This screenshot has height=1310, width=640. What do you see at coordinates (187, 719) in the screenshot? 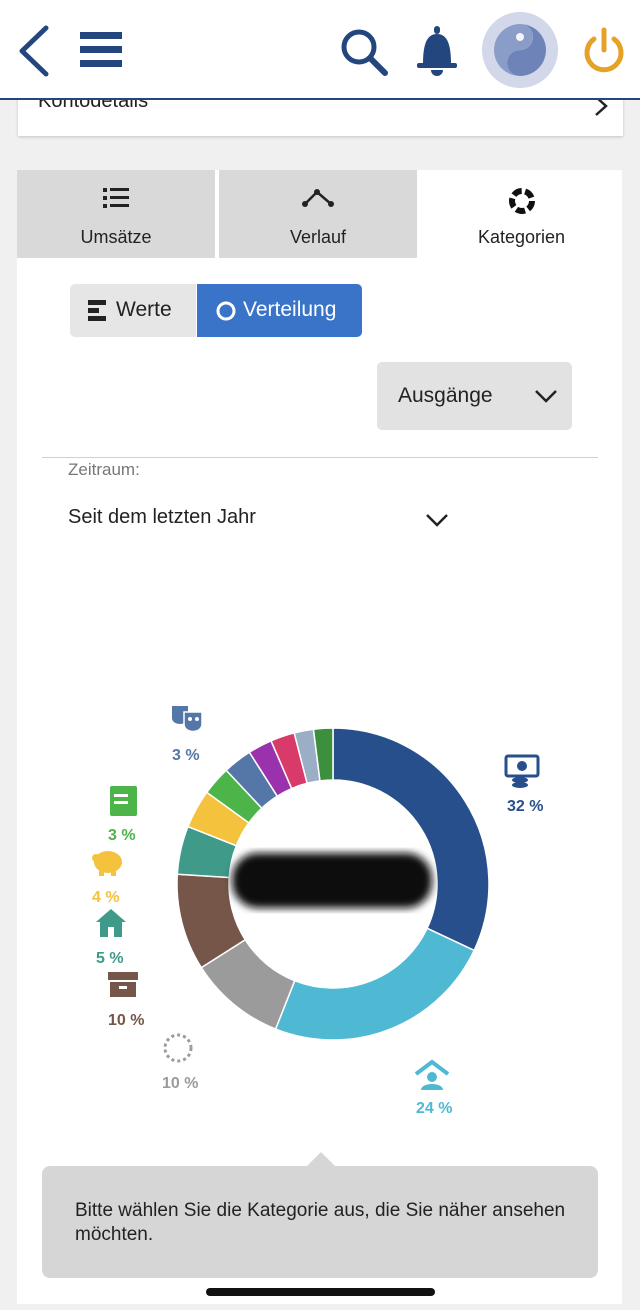
I see `theater-masks-icon` at bounding box center [187, 719].